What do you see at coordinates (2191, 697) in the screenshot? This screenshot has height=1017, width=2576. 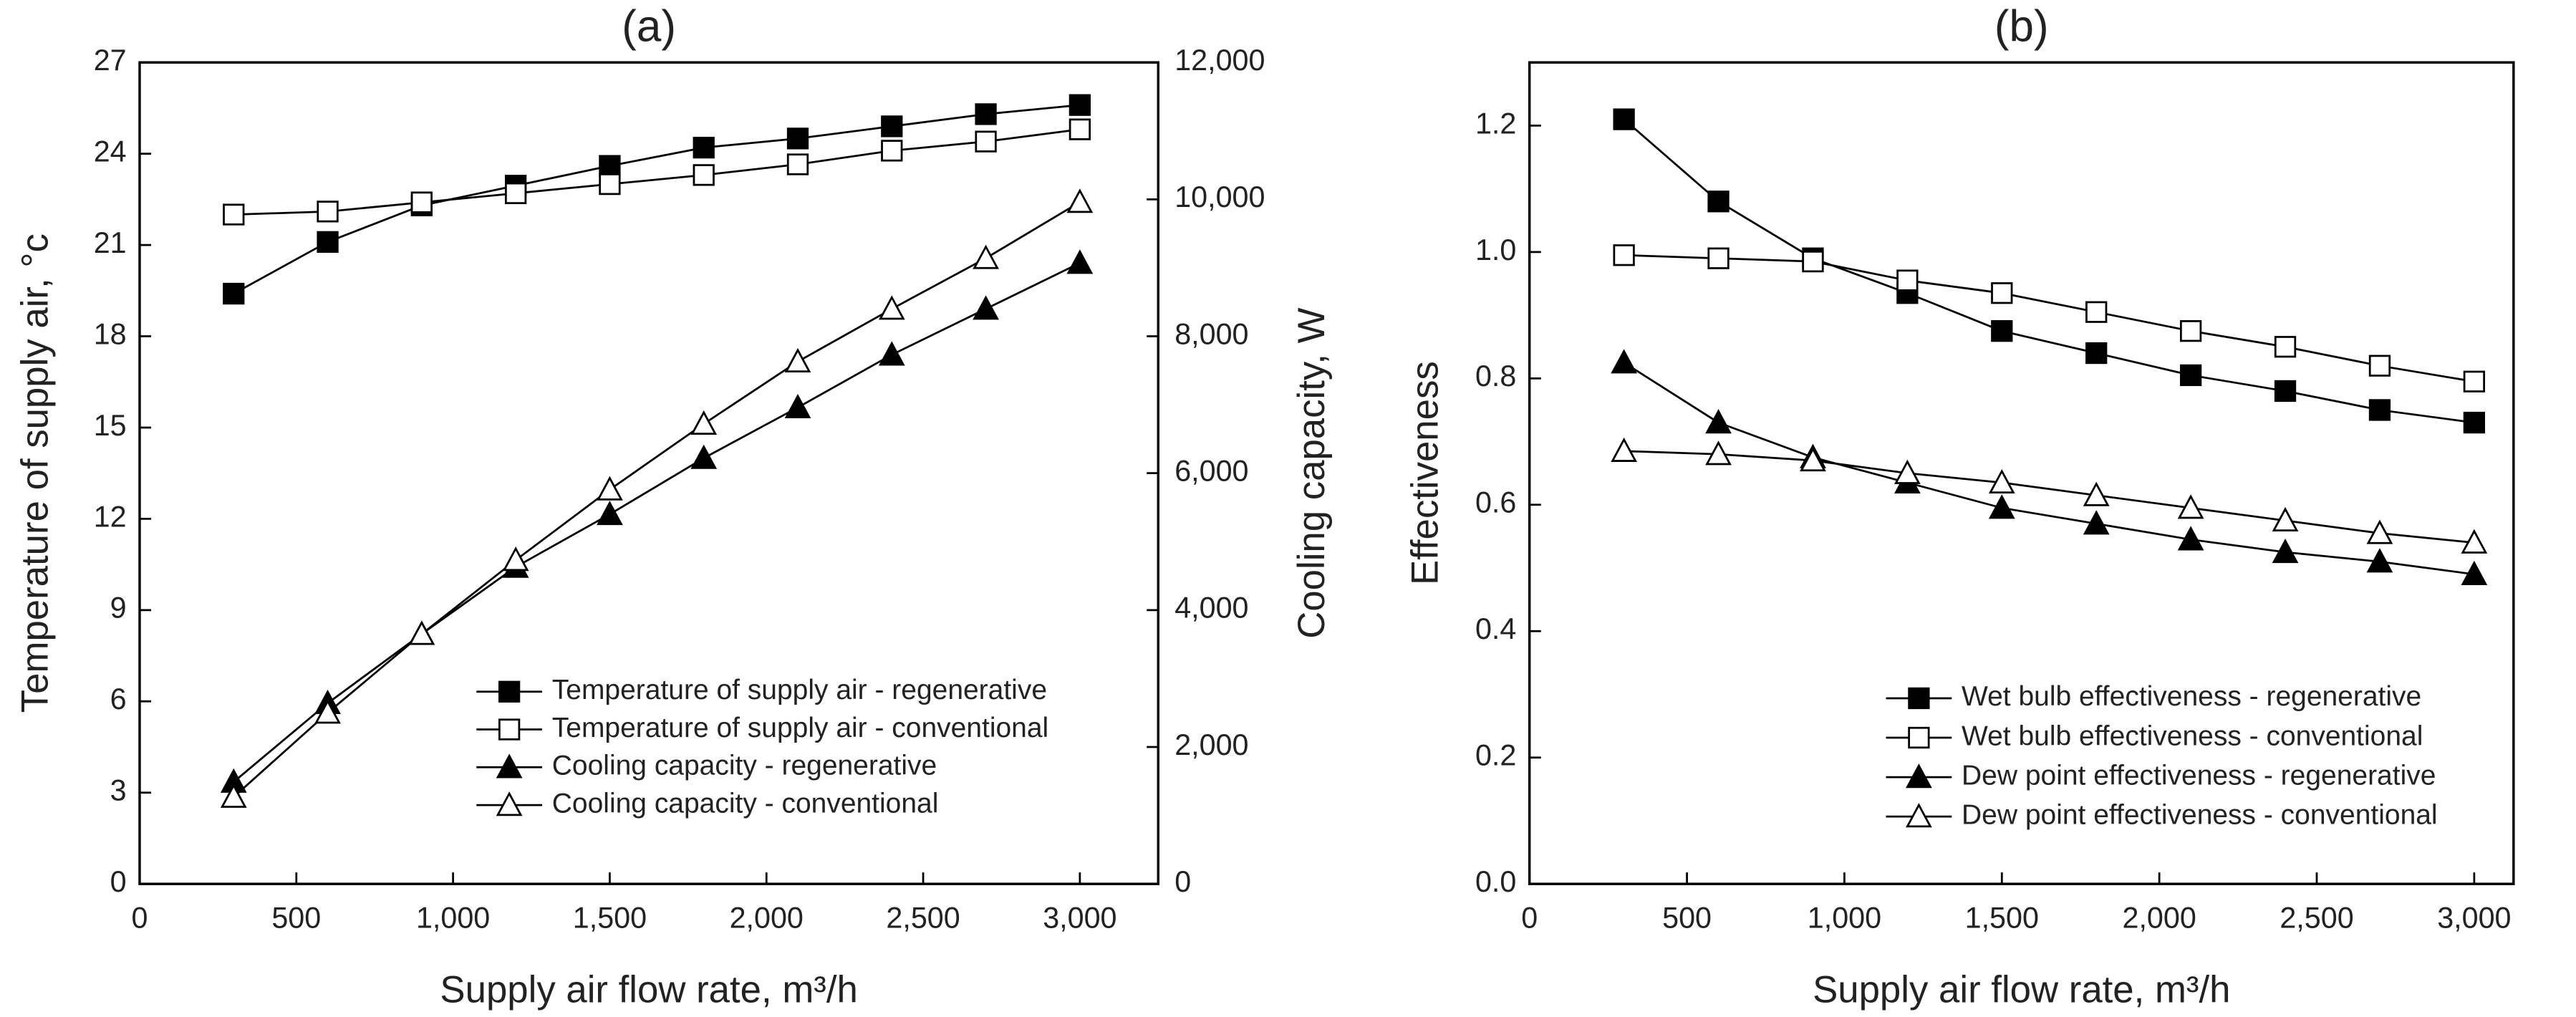 I see `legend-label: Wet bulb effectiveness - regenerative` at bounding box center [2191, 697].